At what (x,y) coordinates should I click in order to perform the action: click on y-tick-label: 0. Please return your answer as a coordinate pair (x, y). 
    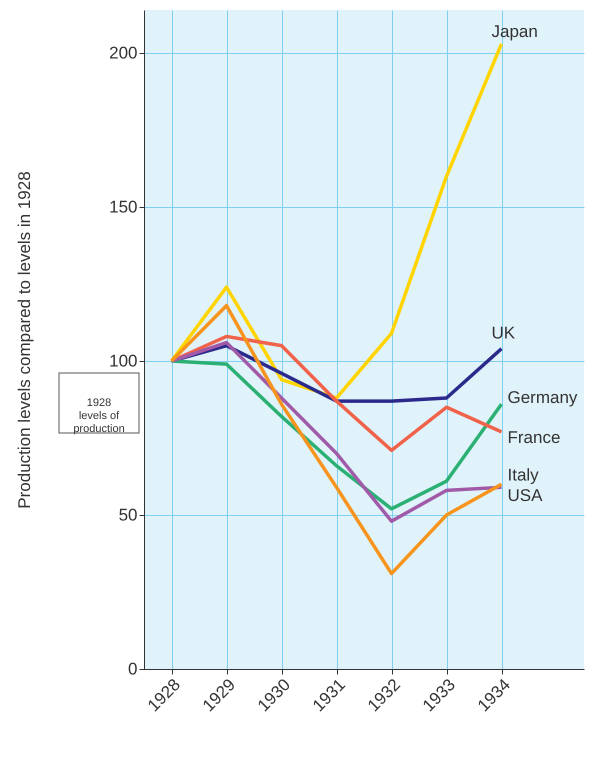
    Looking at the image, I should click on (133, 669).